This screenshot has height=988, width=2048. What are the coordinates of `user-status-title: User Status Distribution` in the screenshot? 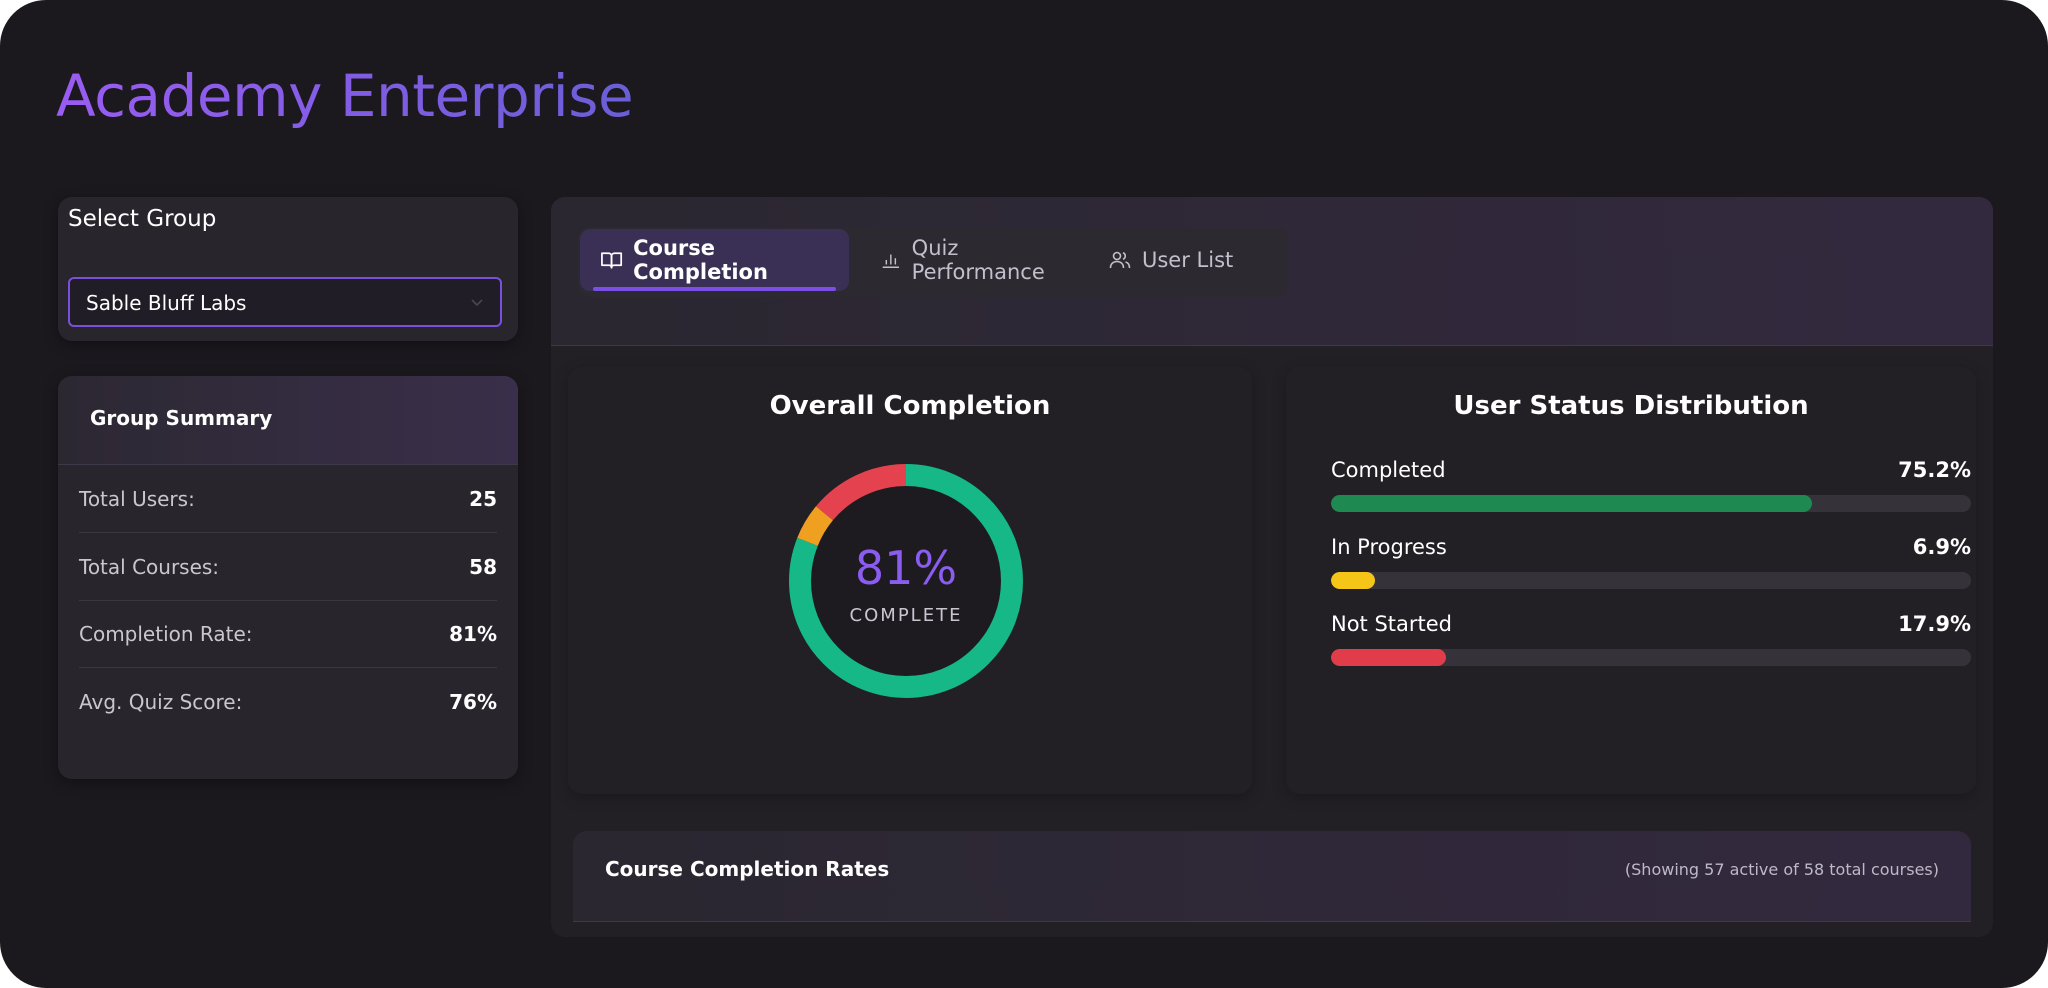 It's located at (1631, 406).